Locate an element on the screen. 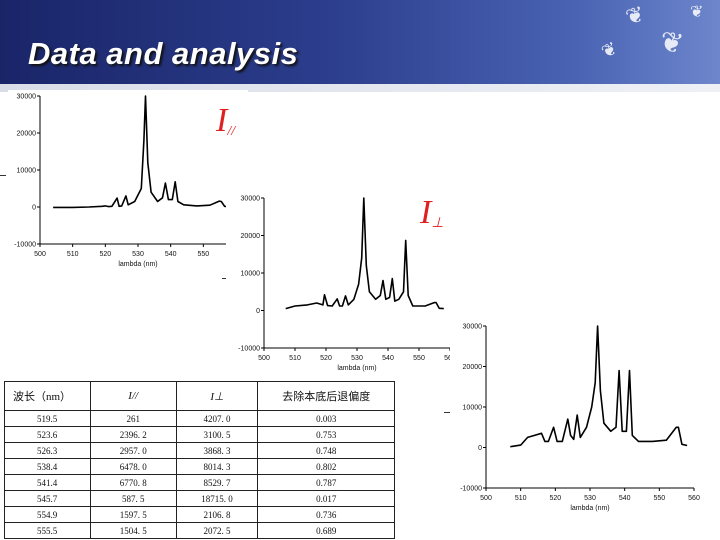 Image resolution: width=720 pixels, height=540 pixels. table-cell: 1597. 5 is located at coordinates (133, 514).